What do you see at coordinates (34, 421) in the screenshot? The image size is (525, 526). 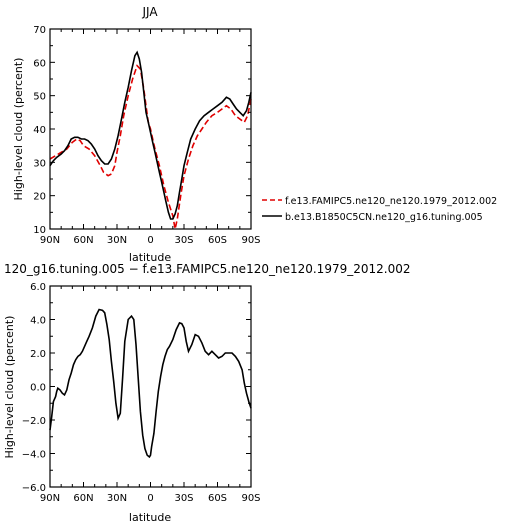 I see `bottom-y-tick-label: −2.0` at bounding box center [34, 421].